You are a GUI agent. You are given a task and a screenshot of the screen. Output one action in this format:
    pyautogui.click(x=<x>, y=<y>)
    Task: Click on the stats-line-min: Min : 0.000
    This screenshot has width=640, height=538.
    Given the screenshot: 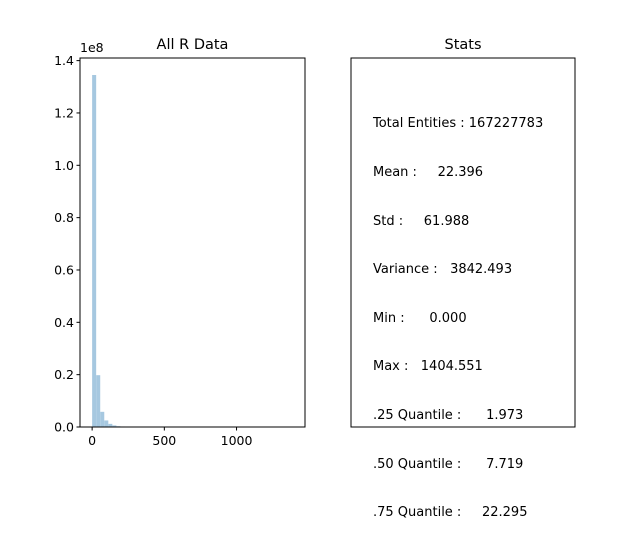 What is the action you would take?
    pyautogui.click(x=458, y=319)
    